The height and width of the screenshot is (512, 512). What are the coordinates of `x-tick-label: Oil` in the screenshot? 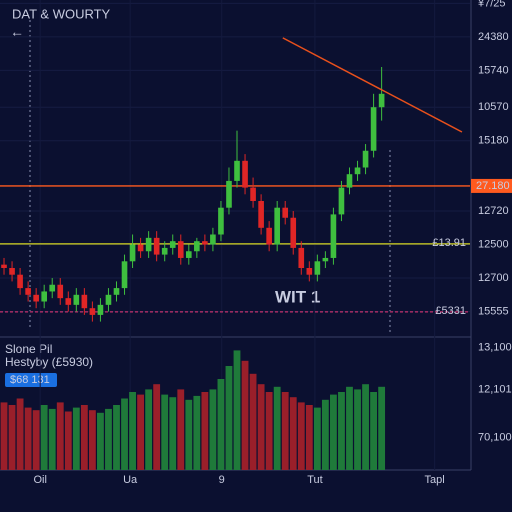 It's located at (39, 480).